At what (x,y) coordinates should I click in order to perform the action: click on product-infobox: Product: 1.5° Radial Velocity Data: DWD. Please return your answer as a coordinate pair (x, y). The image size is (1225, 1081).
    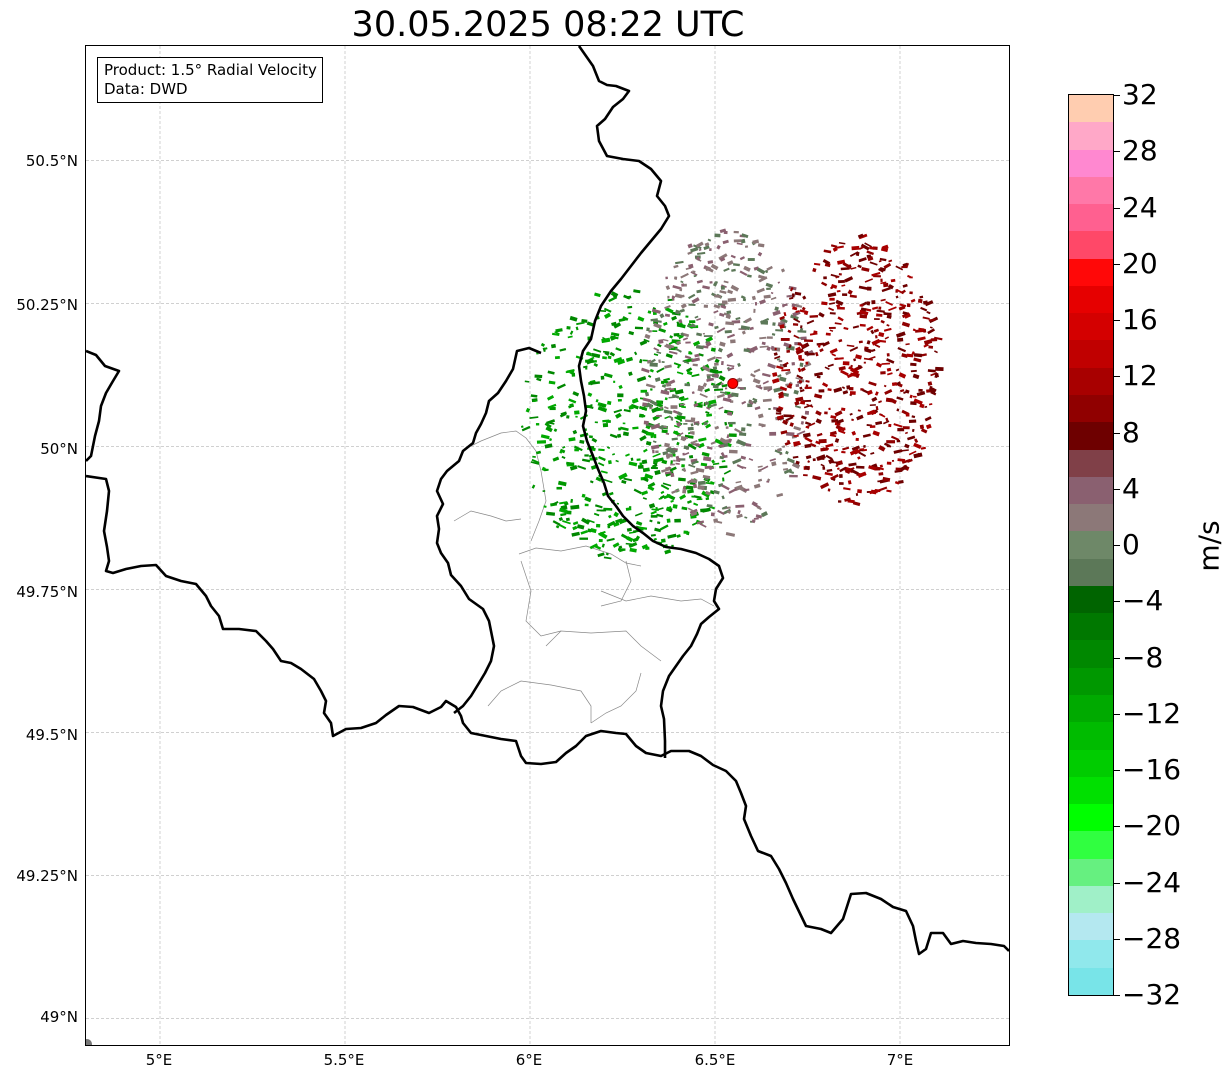
    Looking at the image, I should click on (210, 80).